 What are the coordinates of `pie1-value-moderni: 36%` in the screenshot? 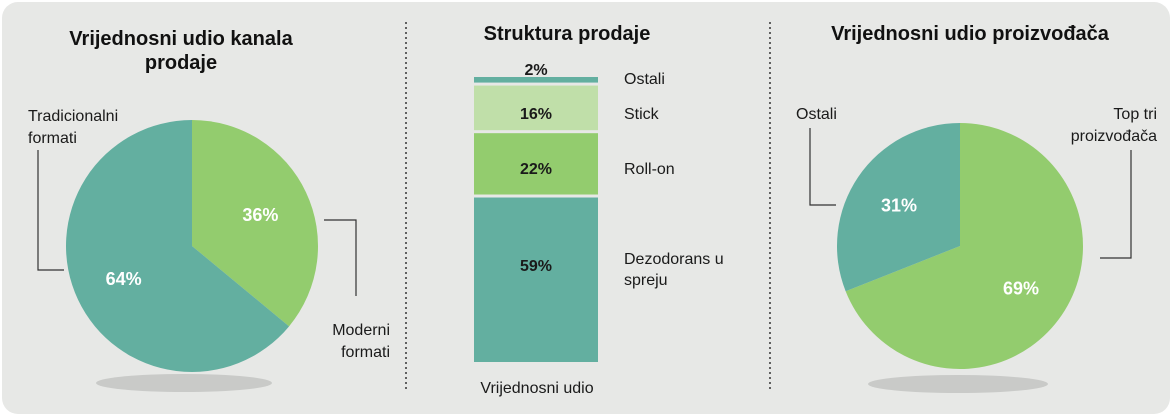 It's located at (260, 215).